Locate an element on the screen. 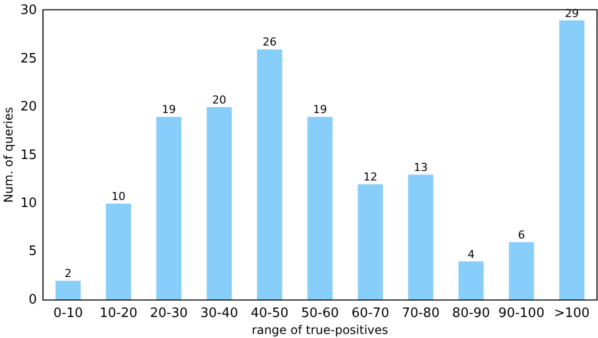 Image resolution: width=598 pixels, height=338 pixels. y-tick-label: 15 is located at coordinates (28, 155).